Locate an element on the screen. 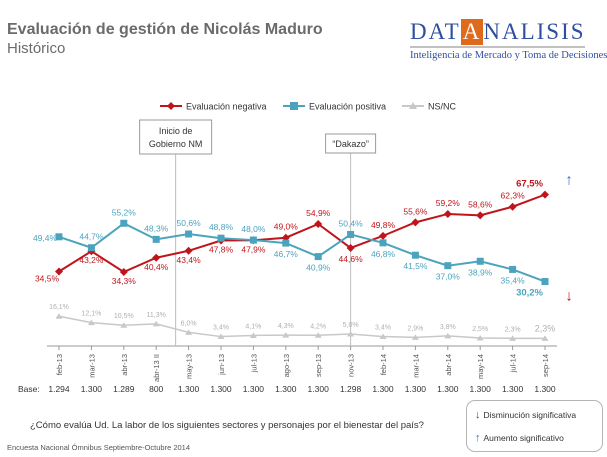 This screenshot has width=607, height=457. logo-text-highlight: A is located at coordinates (472, 32).